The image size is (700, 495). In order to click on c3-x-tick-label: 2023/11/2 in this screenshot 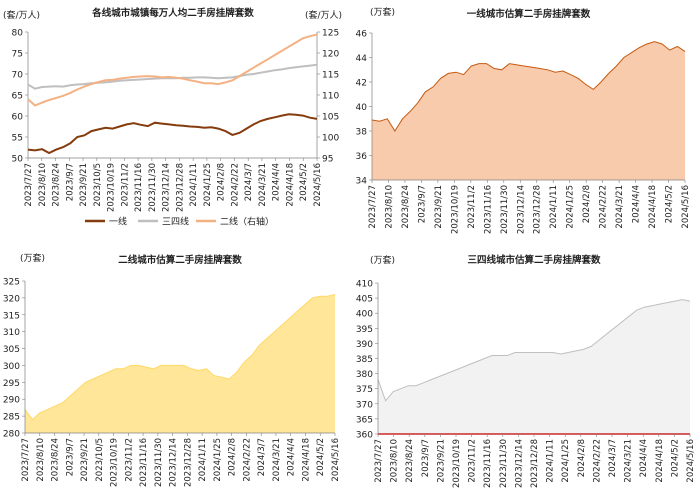, I will do `click(129, 460)`.